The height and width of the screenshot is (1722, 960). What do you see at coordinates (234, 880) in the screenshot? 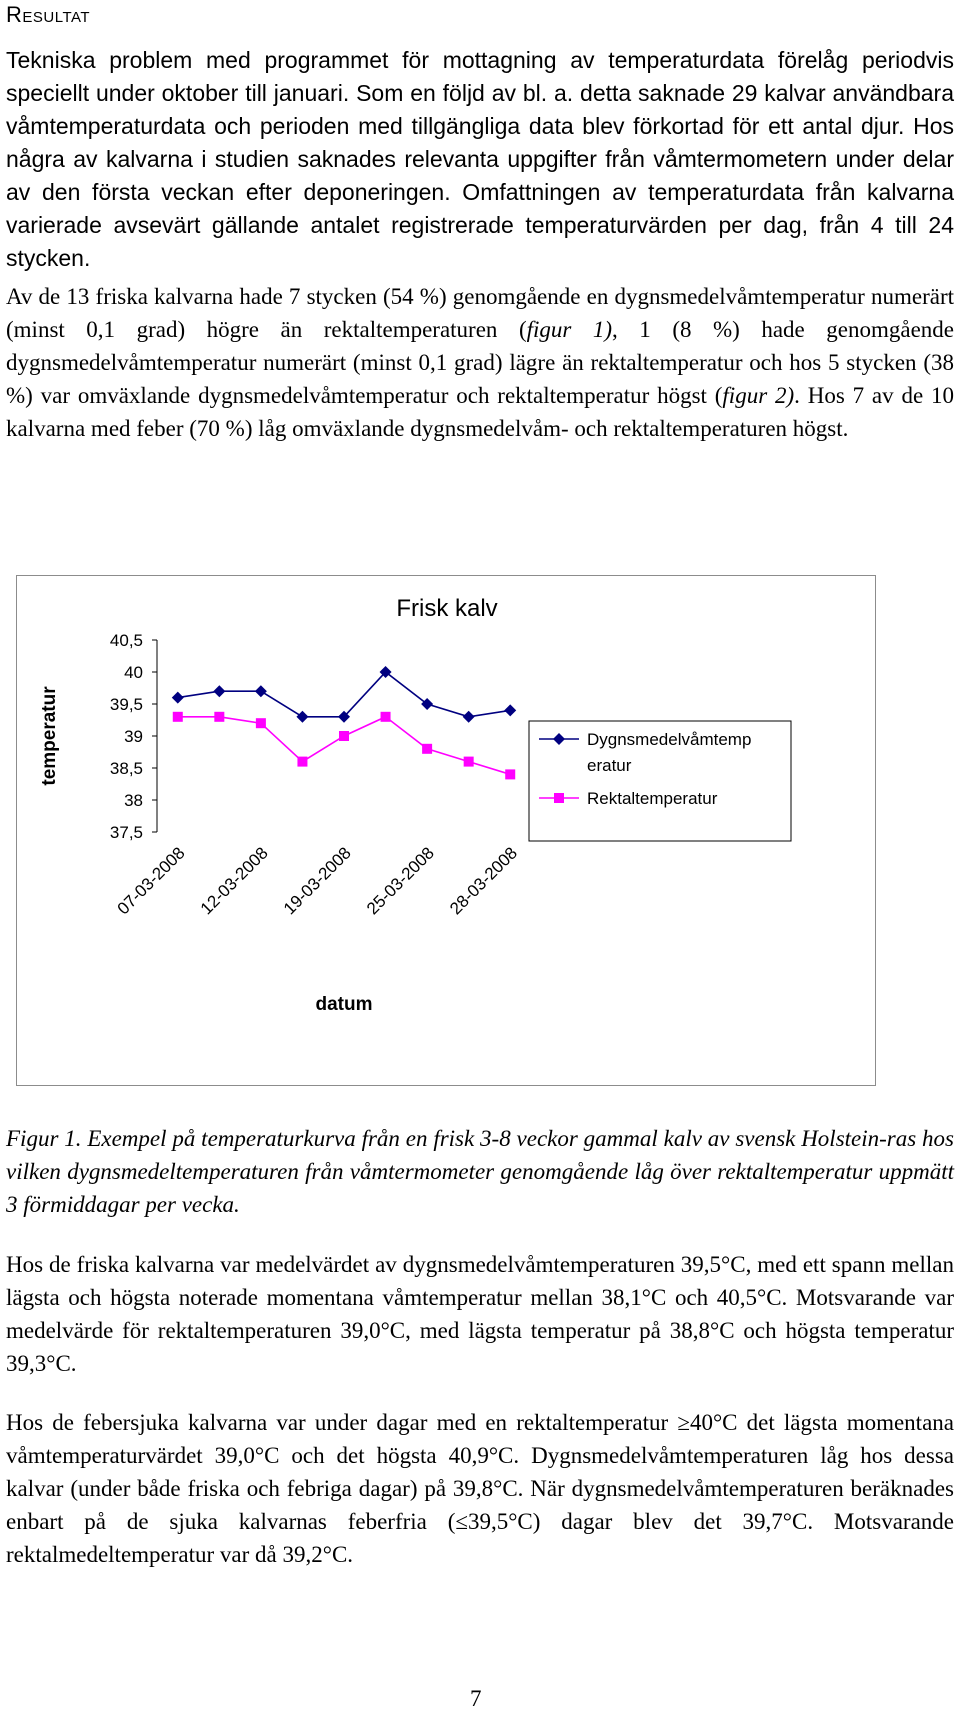
I see `x-tick-label: 12-03-2008` at bounding box center [234, 880].